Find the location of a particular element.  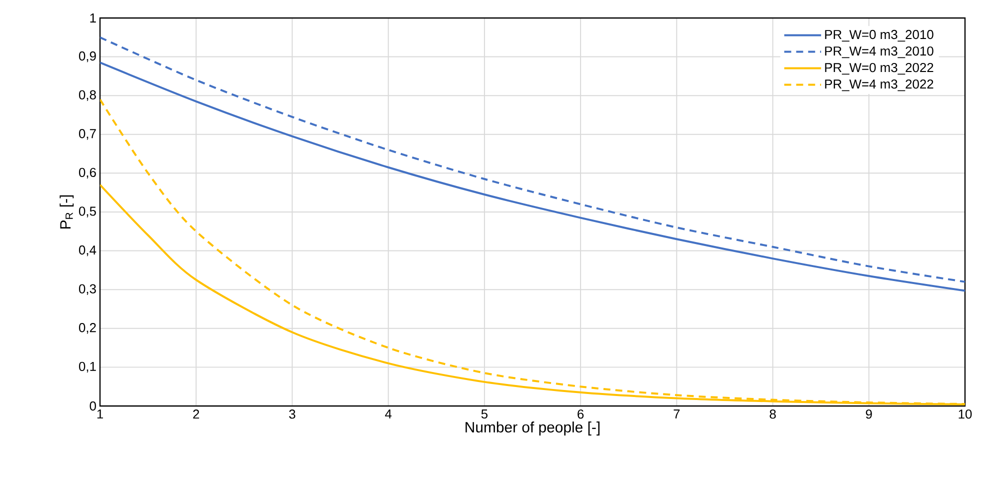

y-tick-label: 0,2 is located at coordinates (87, 328).